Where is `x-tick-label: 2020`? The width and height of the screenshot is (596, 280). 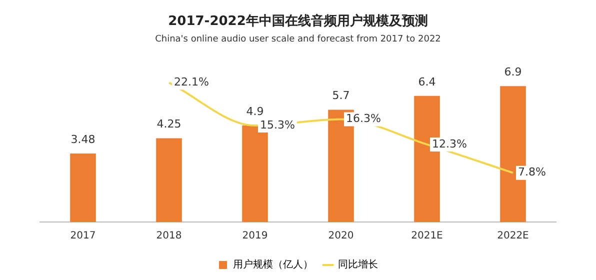
x-tick-label: 2020 is located at coordinates (341, 236).